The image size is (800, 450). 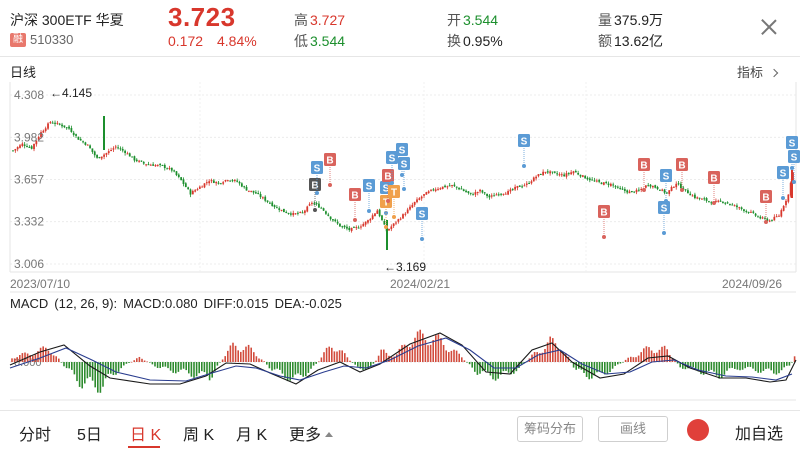 I want to click on indicator-button: 指标, so click(x=758, y=71).